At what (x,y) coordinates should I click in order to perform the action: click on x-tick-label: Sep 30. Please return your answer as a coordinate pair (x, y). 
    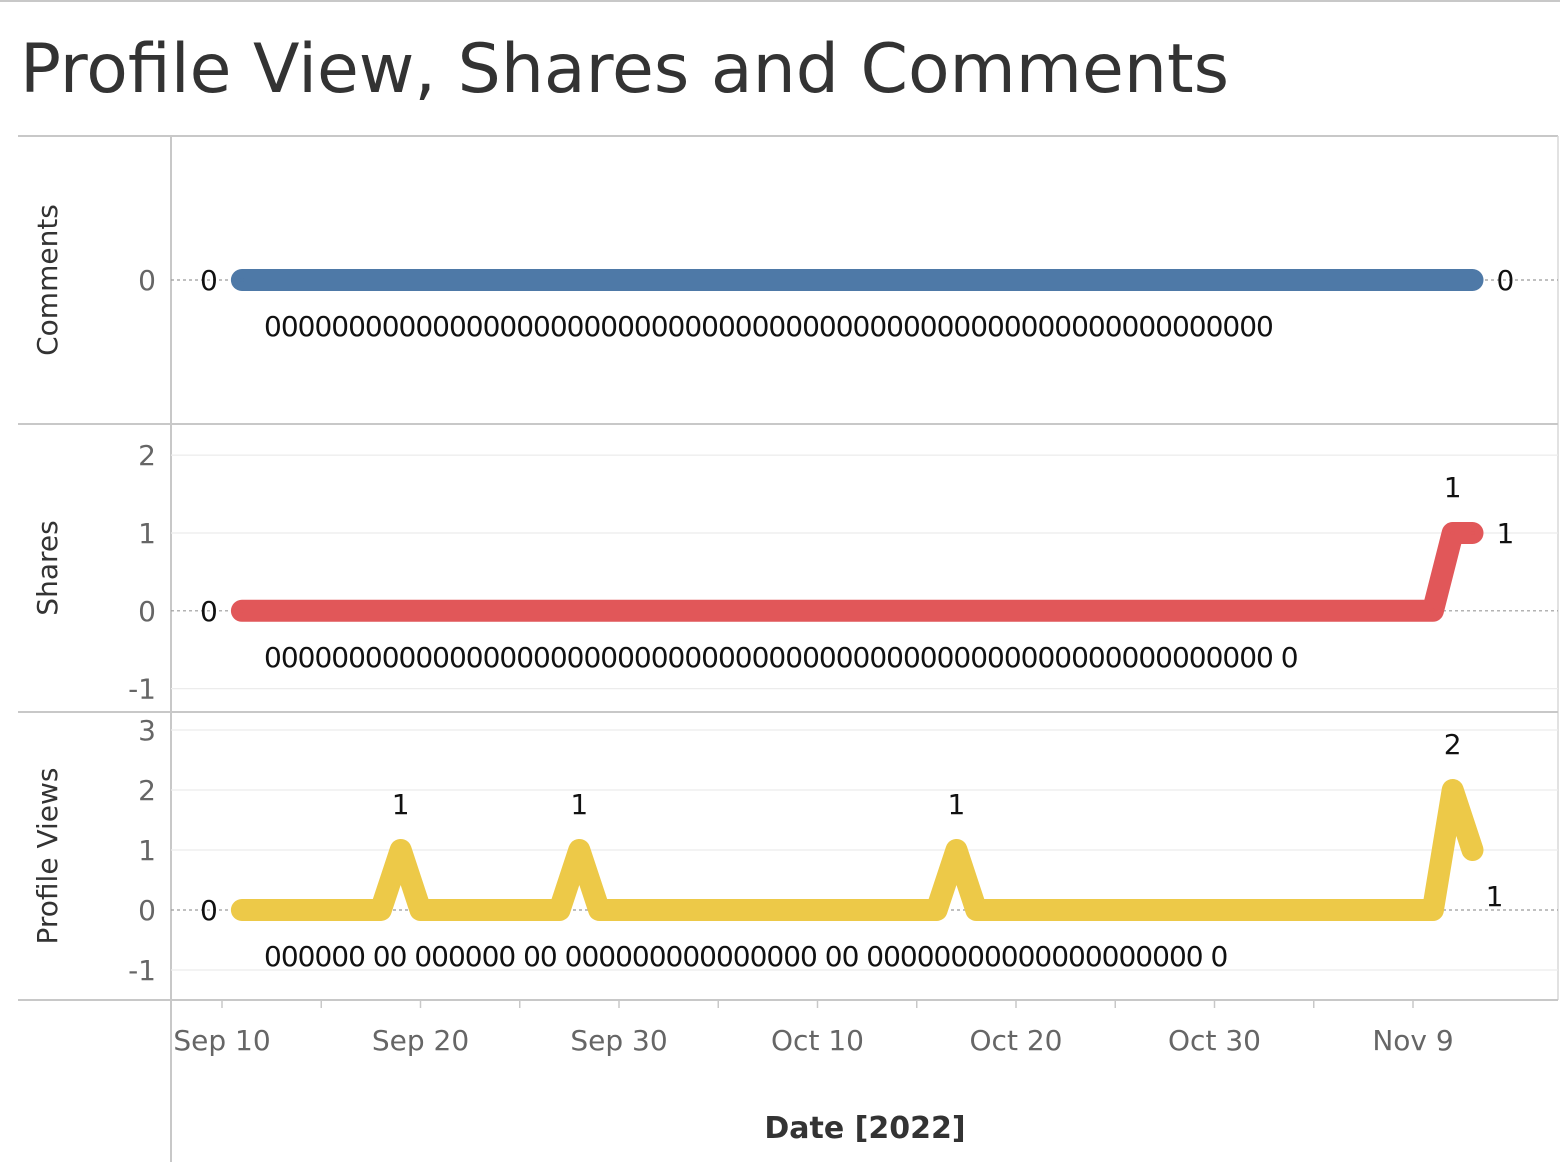
    Looking at the image, I should click on (618, 1040).